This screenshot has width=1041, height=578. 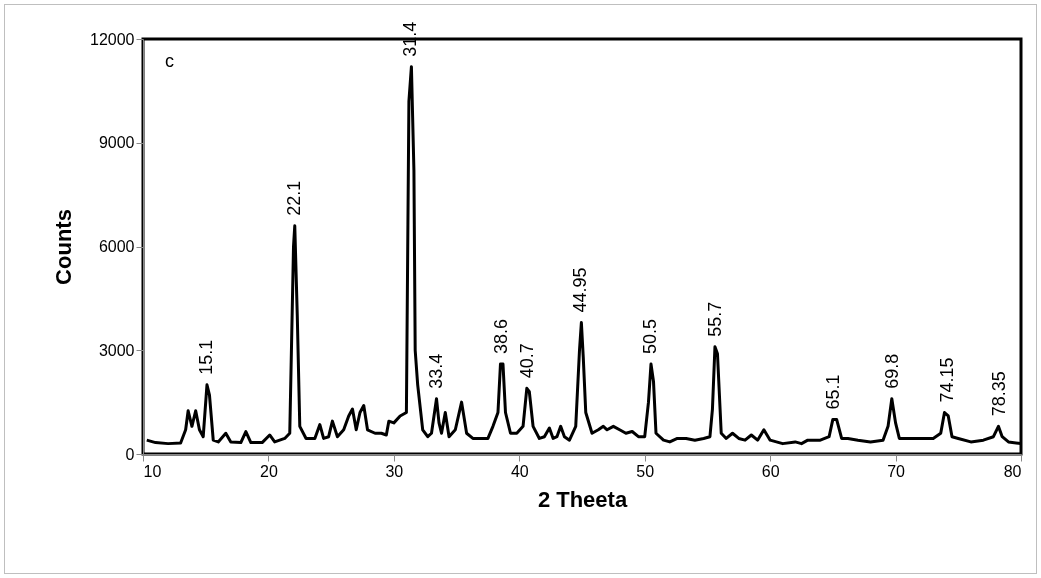 What do you see at coordinates (946, 380) in the screenshot?
I see `annotation: 74.15` at bounding box center [946, 380].